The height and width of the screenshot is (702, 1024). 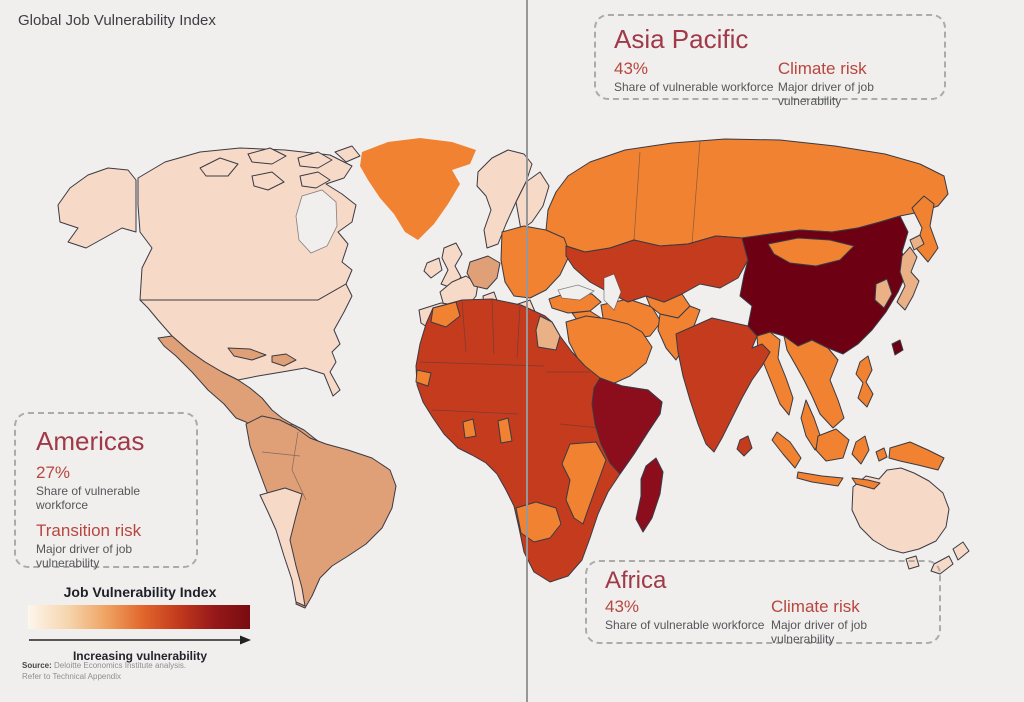 I want to click on country-india, so click(x=723, y=385).